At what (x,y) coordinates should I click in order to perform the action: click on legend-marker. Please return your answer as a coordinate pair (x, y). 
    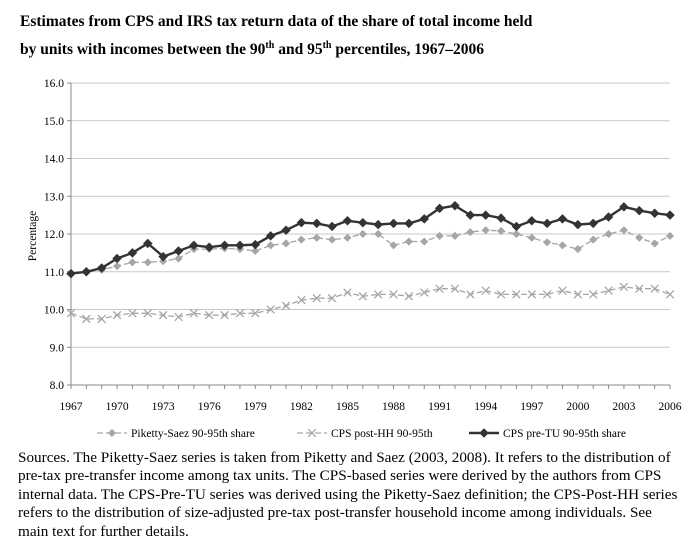
    Looking at the image, I should click on (112, 433).